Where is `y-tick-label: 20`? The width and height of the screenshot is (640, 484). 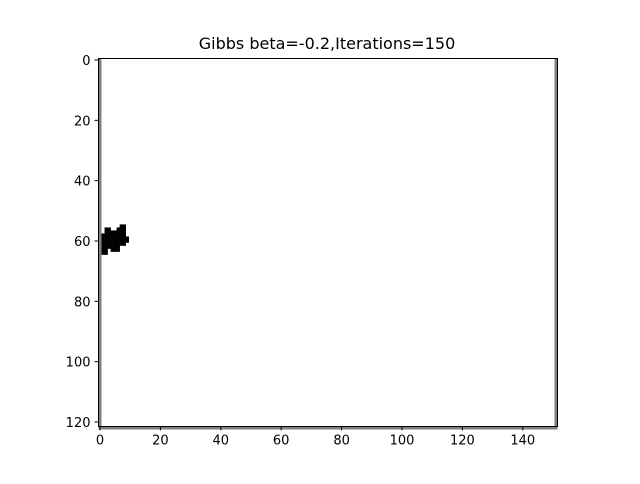 y-tick-label: 20 is located at coordinates (82, 121).